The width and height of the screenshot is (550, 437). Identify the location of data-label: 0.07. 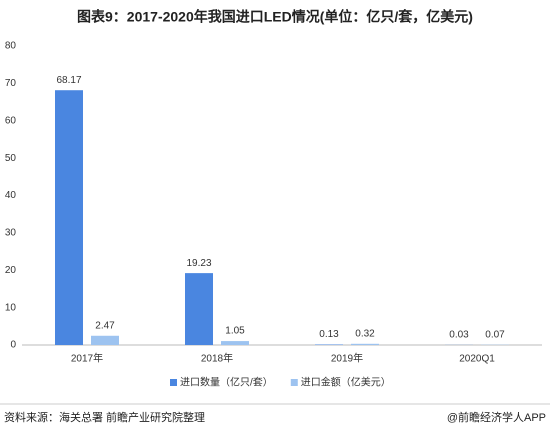
(495, 334).